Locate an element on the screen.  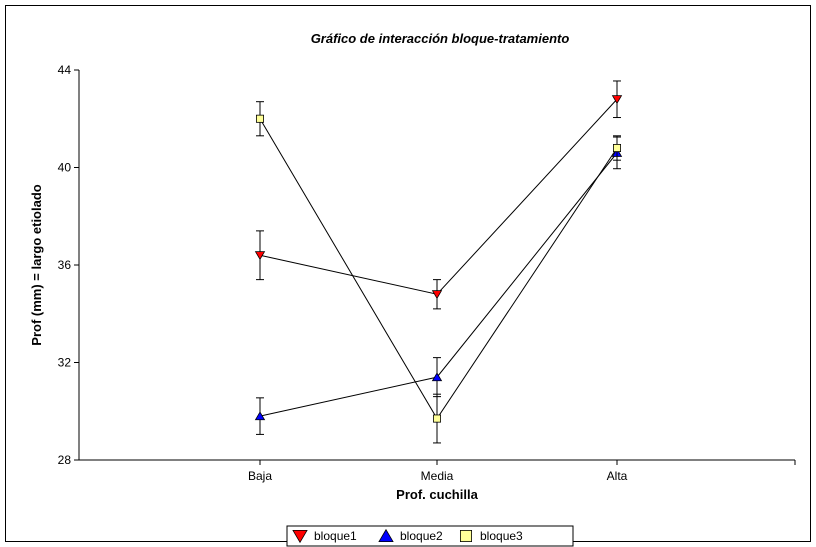
legend-label: bloque1 is located at coordinates (335, 536).